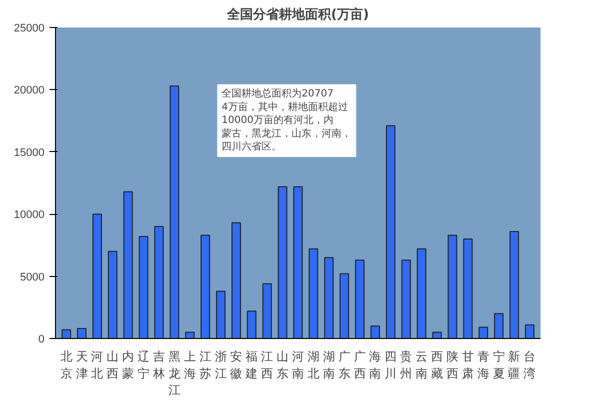 Image resolution: width=600 pixels, height=400 pixels. What do you see at coordinates (112, 365) in the screenshot?
I see `x-tick-label: 山西` at bounding box center [112, 365].